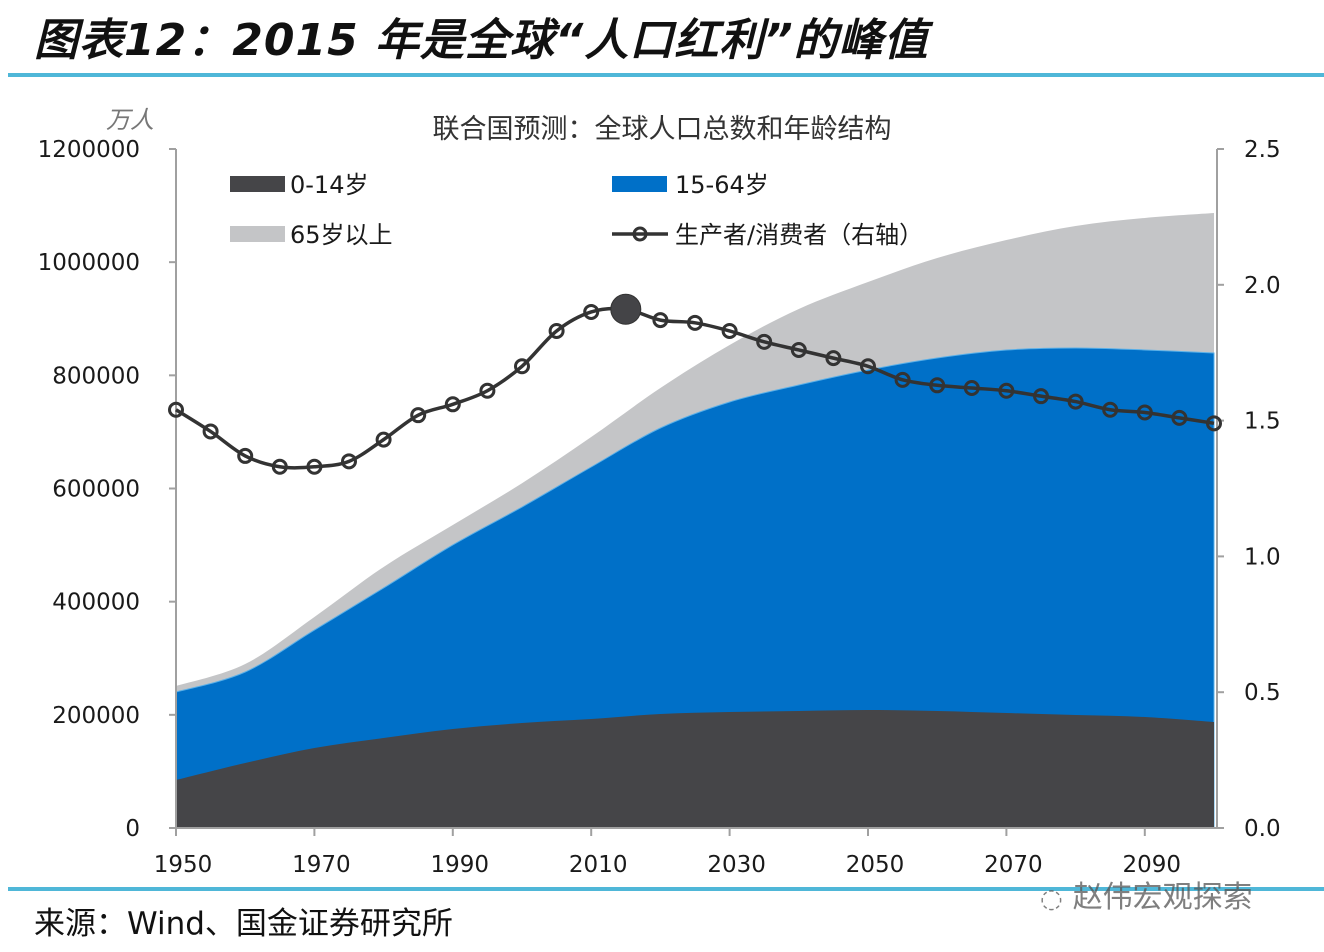 The image size is (1324, 952). I want to click on y2-tick-label: 1.0, so click(1262, 557).